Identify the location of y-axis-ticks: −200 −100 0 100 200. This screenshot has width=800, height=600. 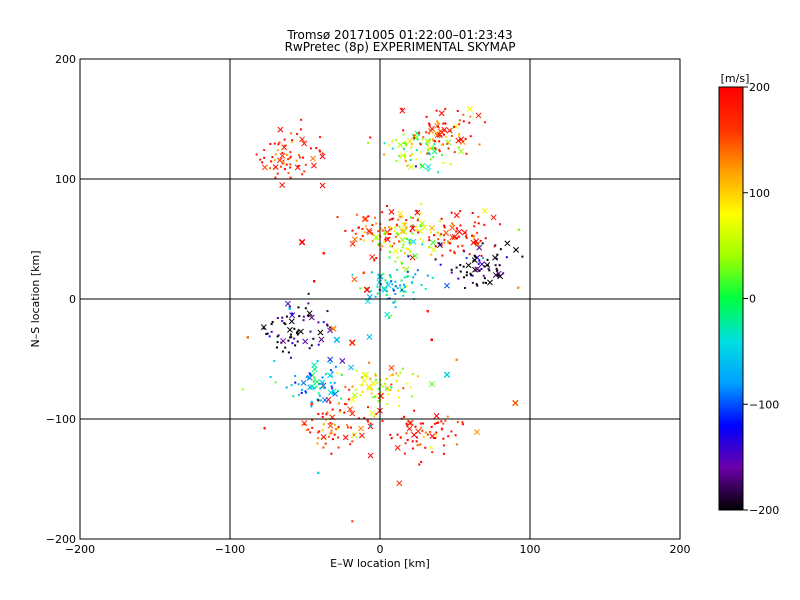
(61, 299).